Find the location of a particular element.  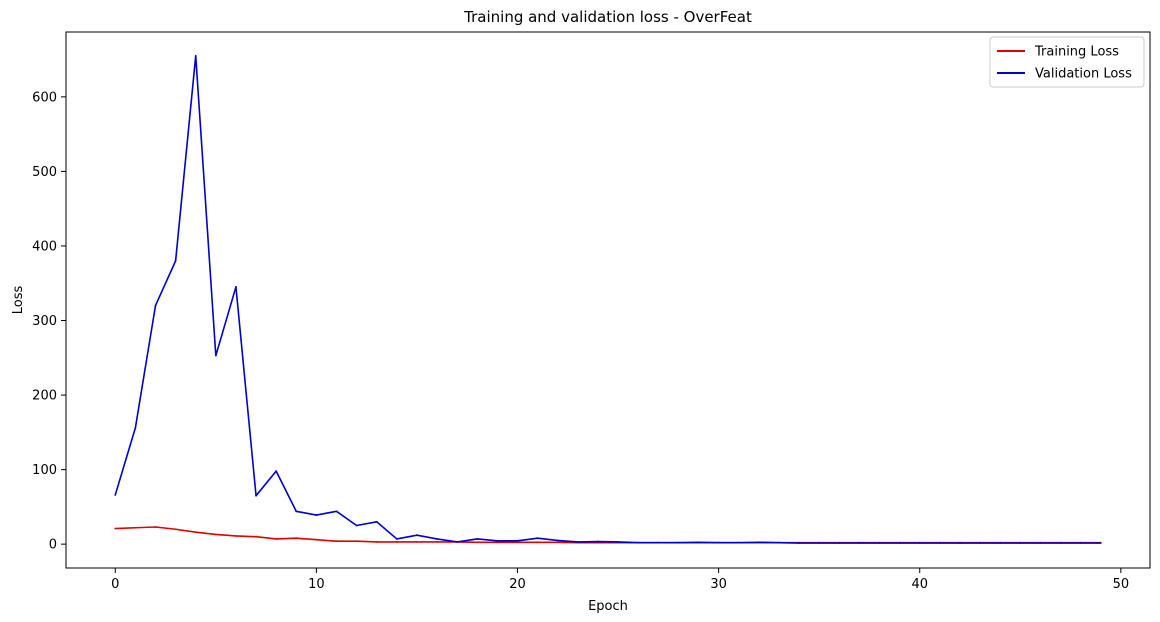

y-tick-label: 300 is located at coordinates (44, 321).